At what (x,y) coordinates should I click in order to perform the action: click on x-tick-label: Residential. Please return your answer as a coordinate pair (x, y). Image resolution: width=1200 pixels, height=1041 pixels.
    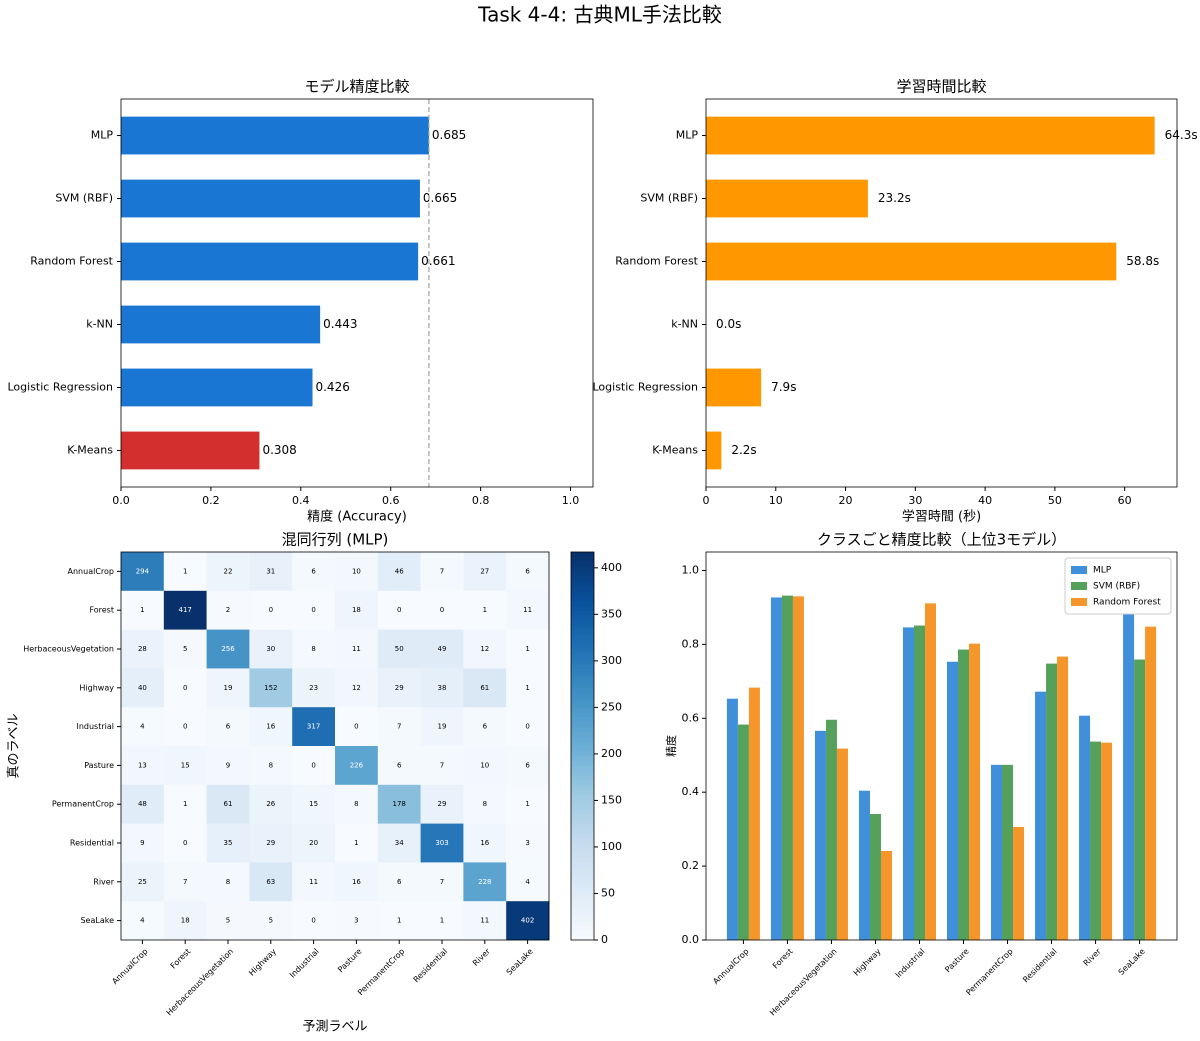
    Looking at the image, I should click on (1040, 966).